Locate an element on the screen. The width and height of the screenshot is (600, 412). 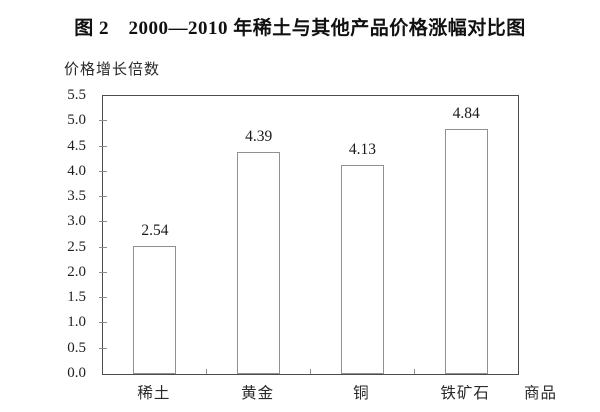
bar-value-label: 4.39 is located at coordinates (259, 137).